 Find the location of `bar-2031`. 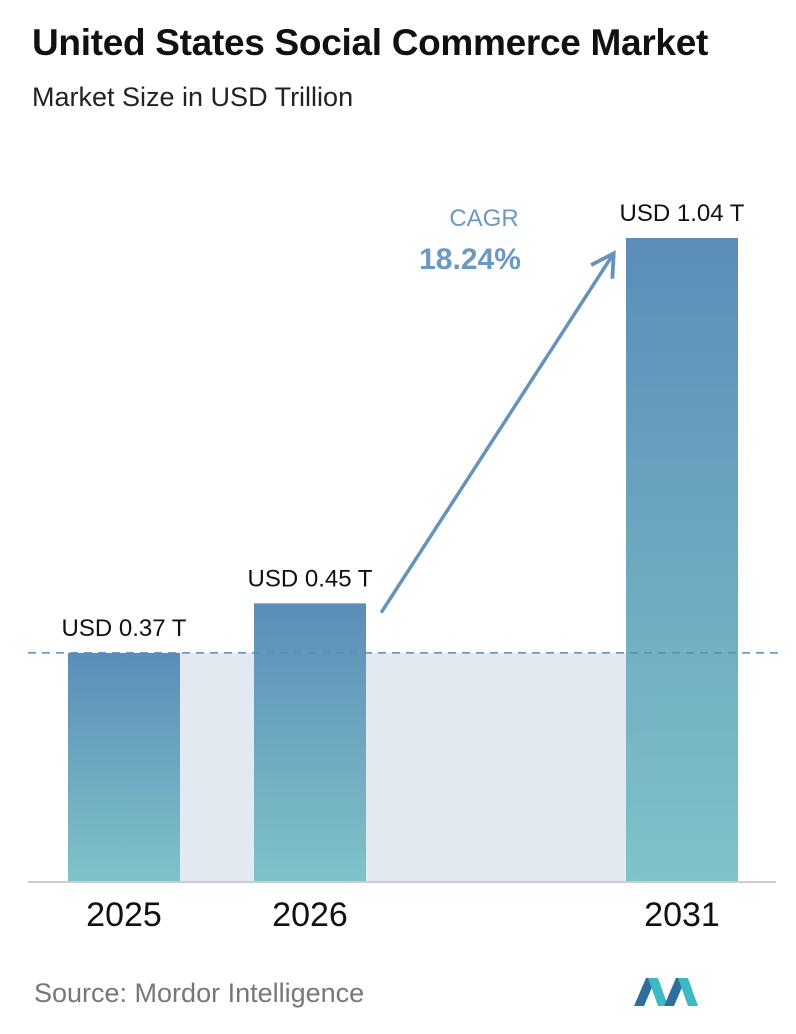

bar-2031 is located at coordinates (682, 560).